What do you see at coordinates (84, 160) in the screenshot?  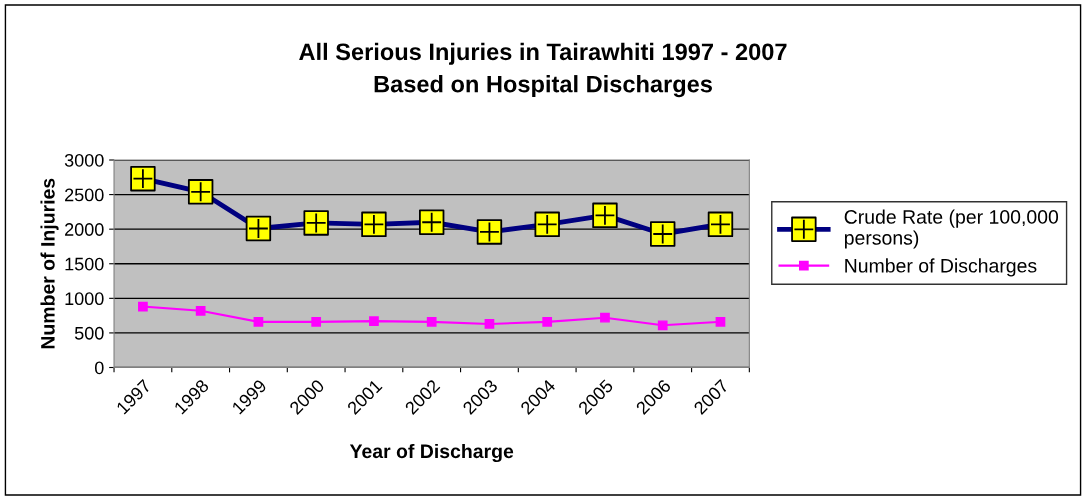 I see `y-tick-label: 3000` at bounding box center [84, 160].